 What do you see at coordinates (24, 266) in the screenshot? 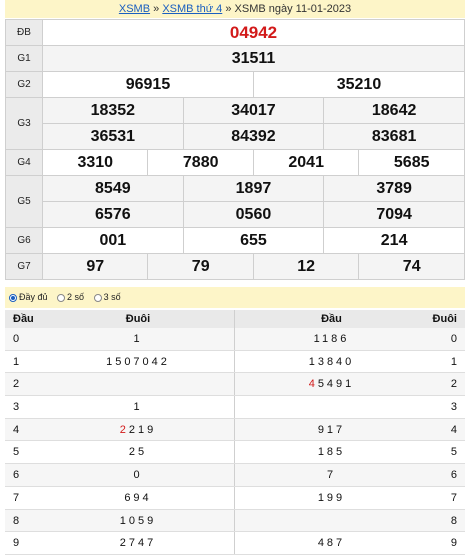
I see `prize-label-g7: G7` at bounding box center [24, 266].